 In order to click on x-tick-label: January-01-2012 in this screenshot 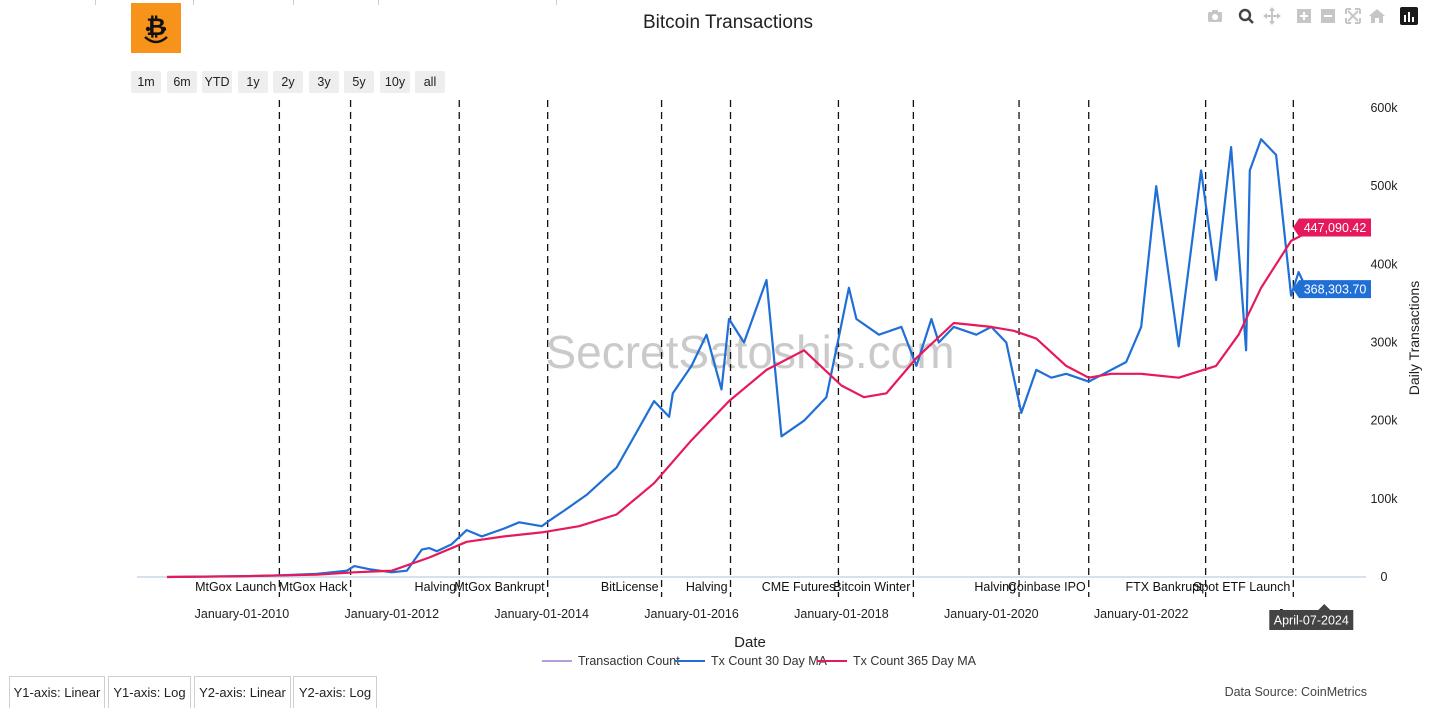, I will do `click(392, 614)`.